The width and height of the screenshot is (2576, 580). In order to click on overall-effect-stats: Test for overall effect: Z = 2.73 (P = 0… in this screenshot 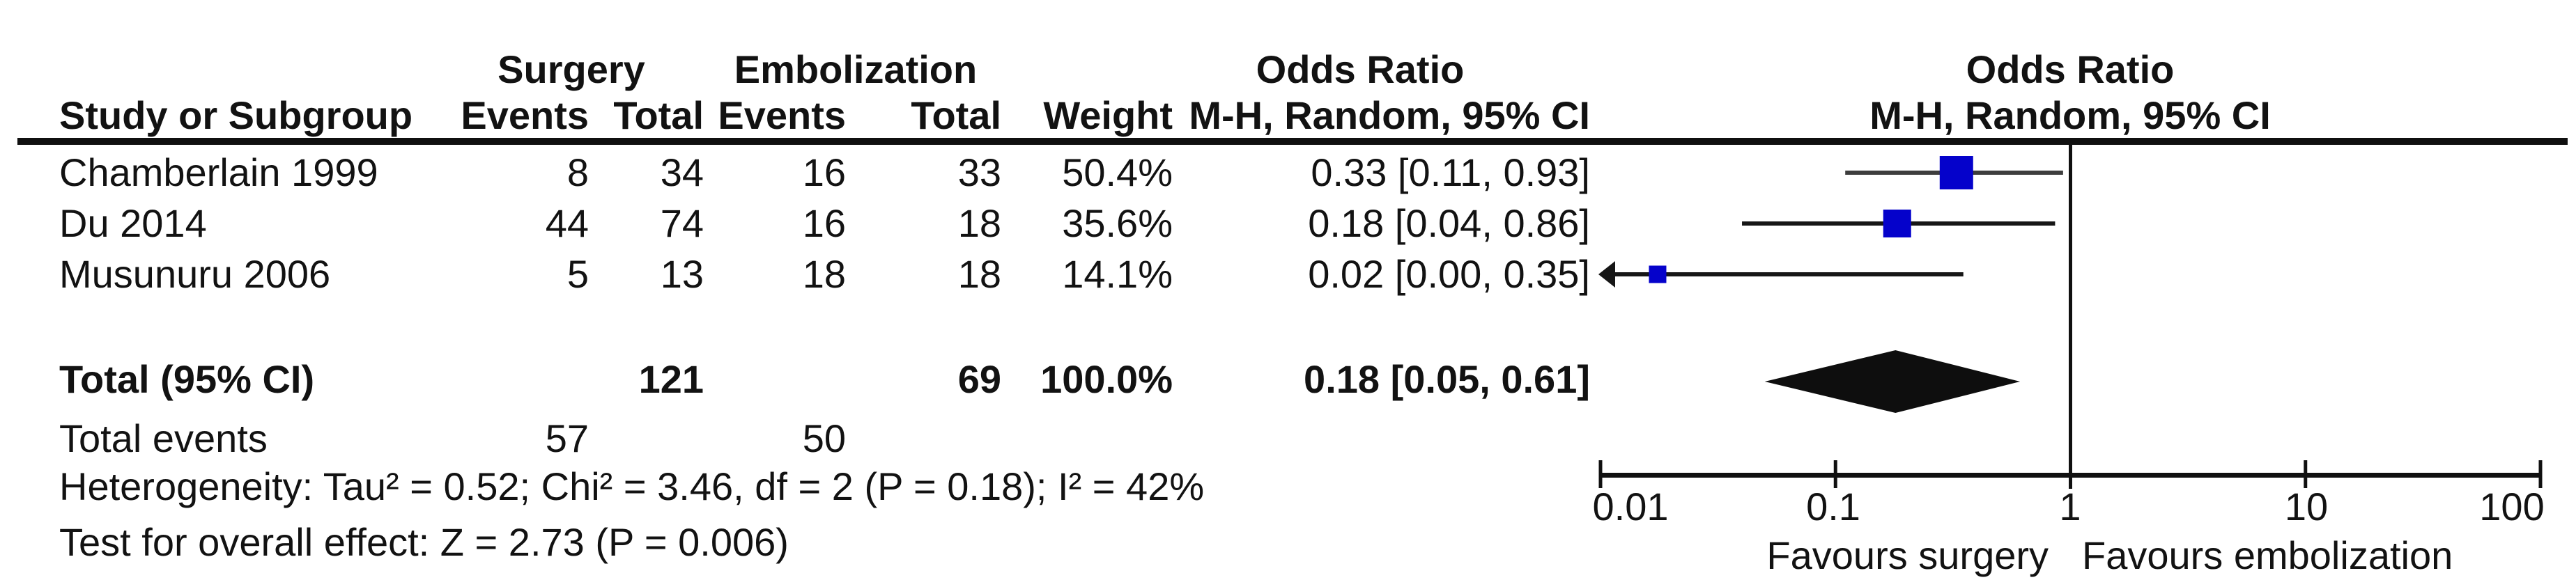, I will do `click(424, 542)`.